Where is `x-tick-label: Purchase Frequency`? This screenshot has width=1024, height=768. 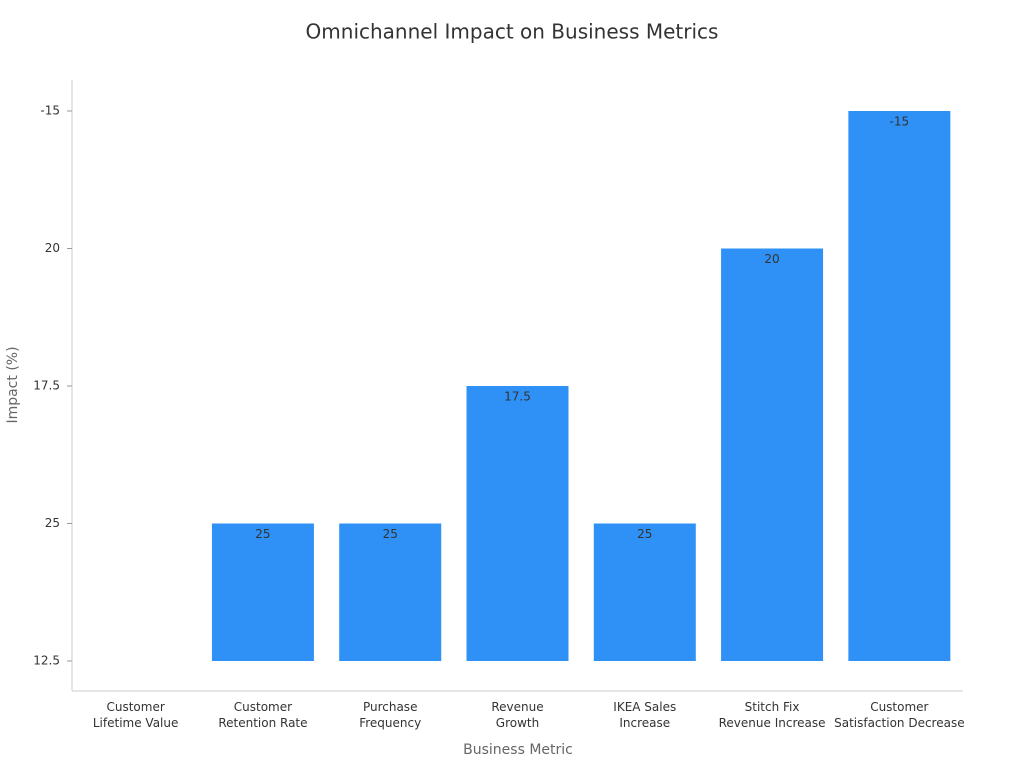 x-tick-label: Purchase Frequency is located at coordinates (390, 715).